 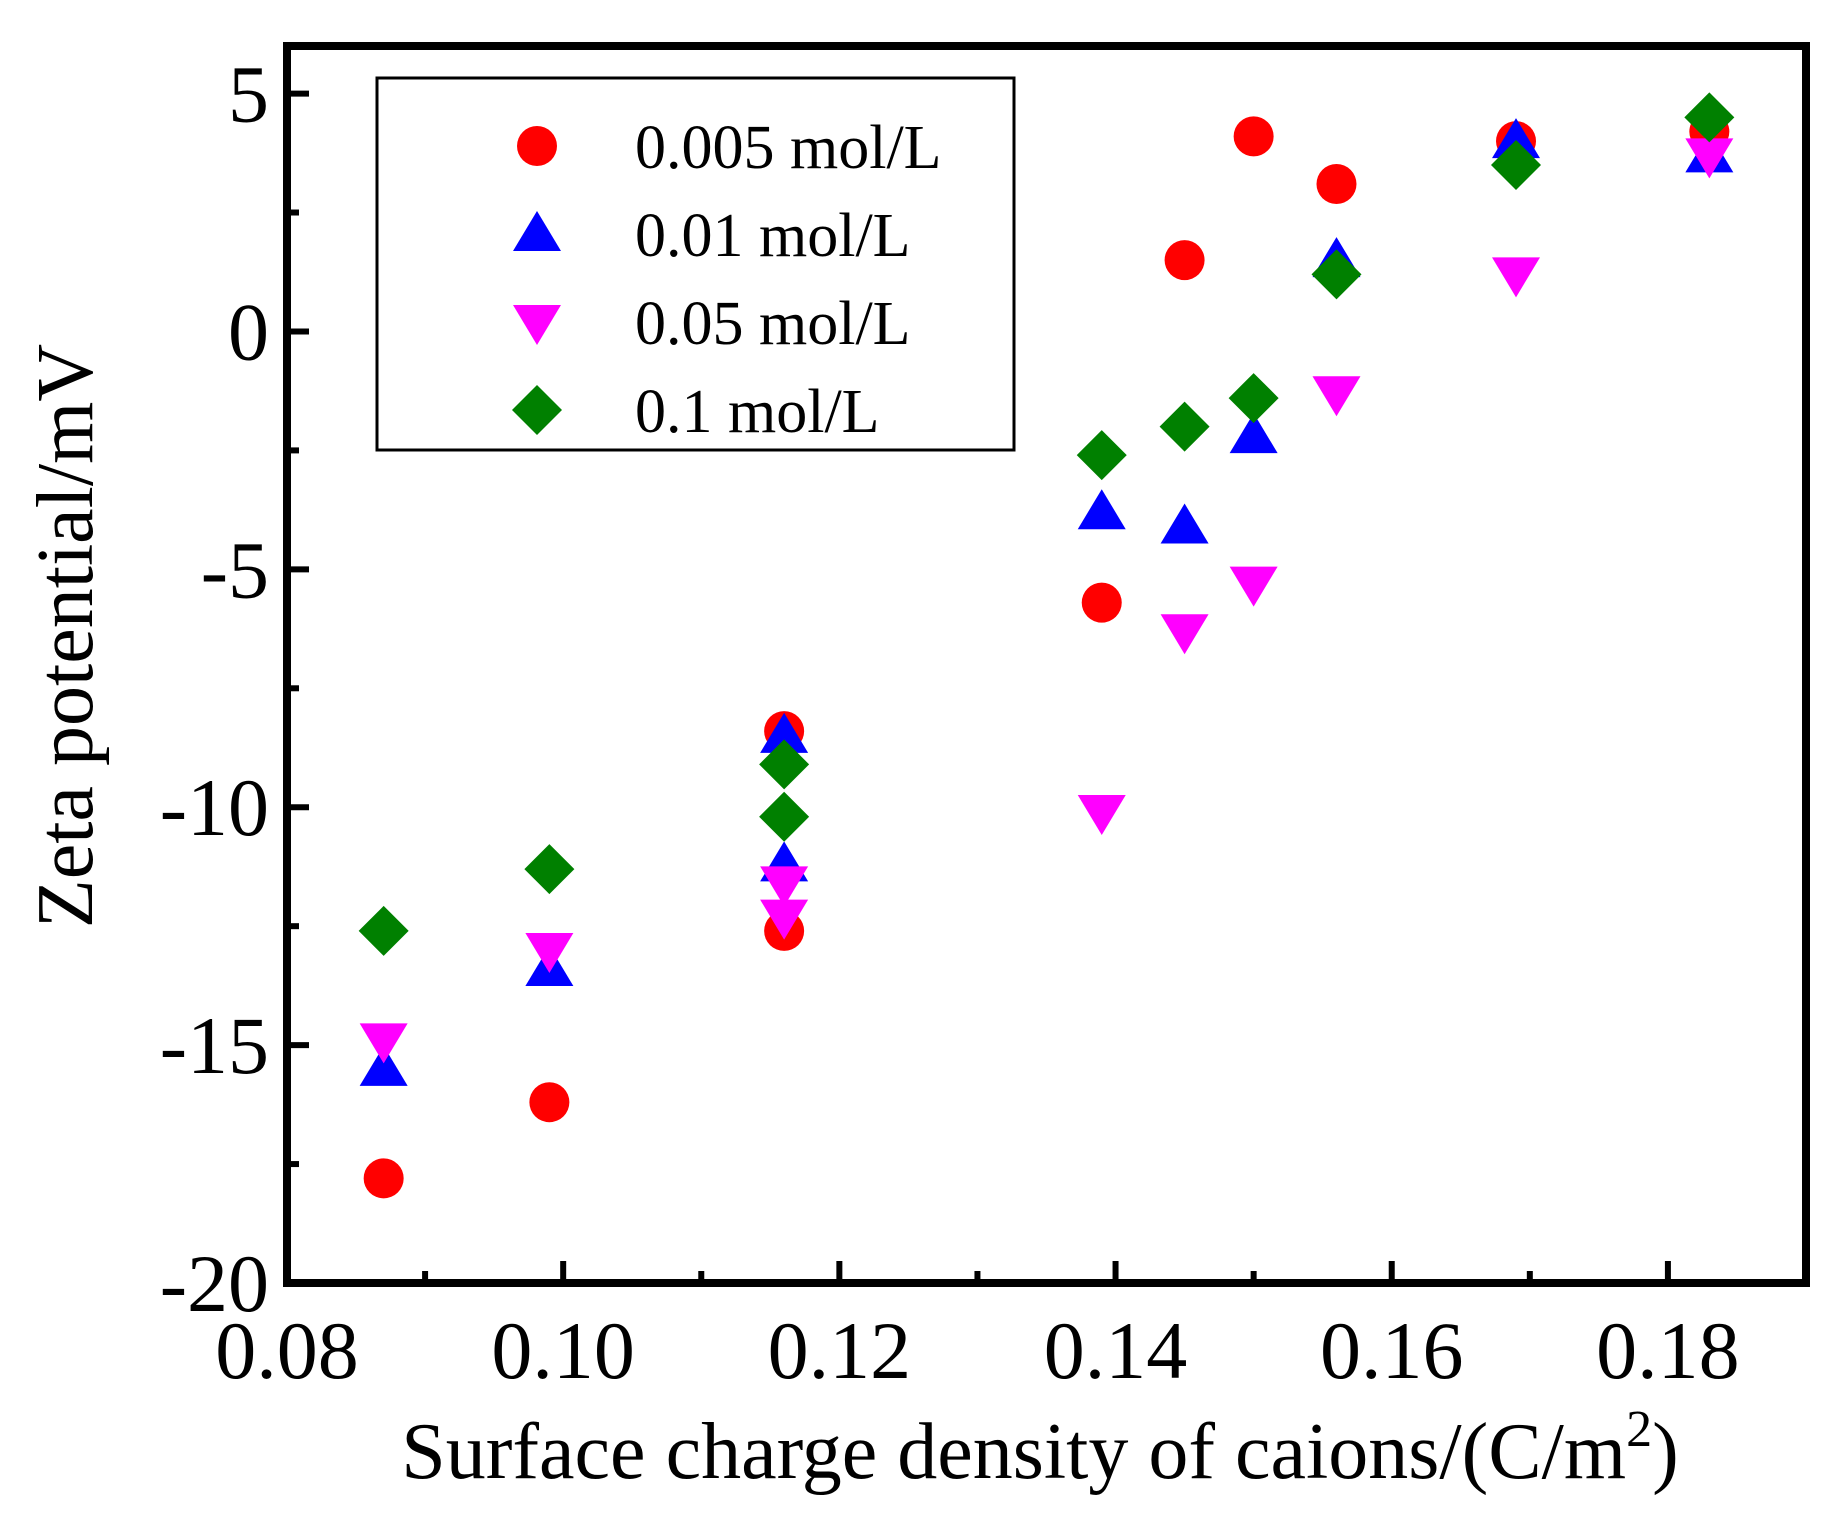 What do you see at coordinates (235, 569) in the screenshot?
I see `y-tick-label: -5` at bounding box center [235, 569].